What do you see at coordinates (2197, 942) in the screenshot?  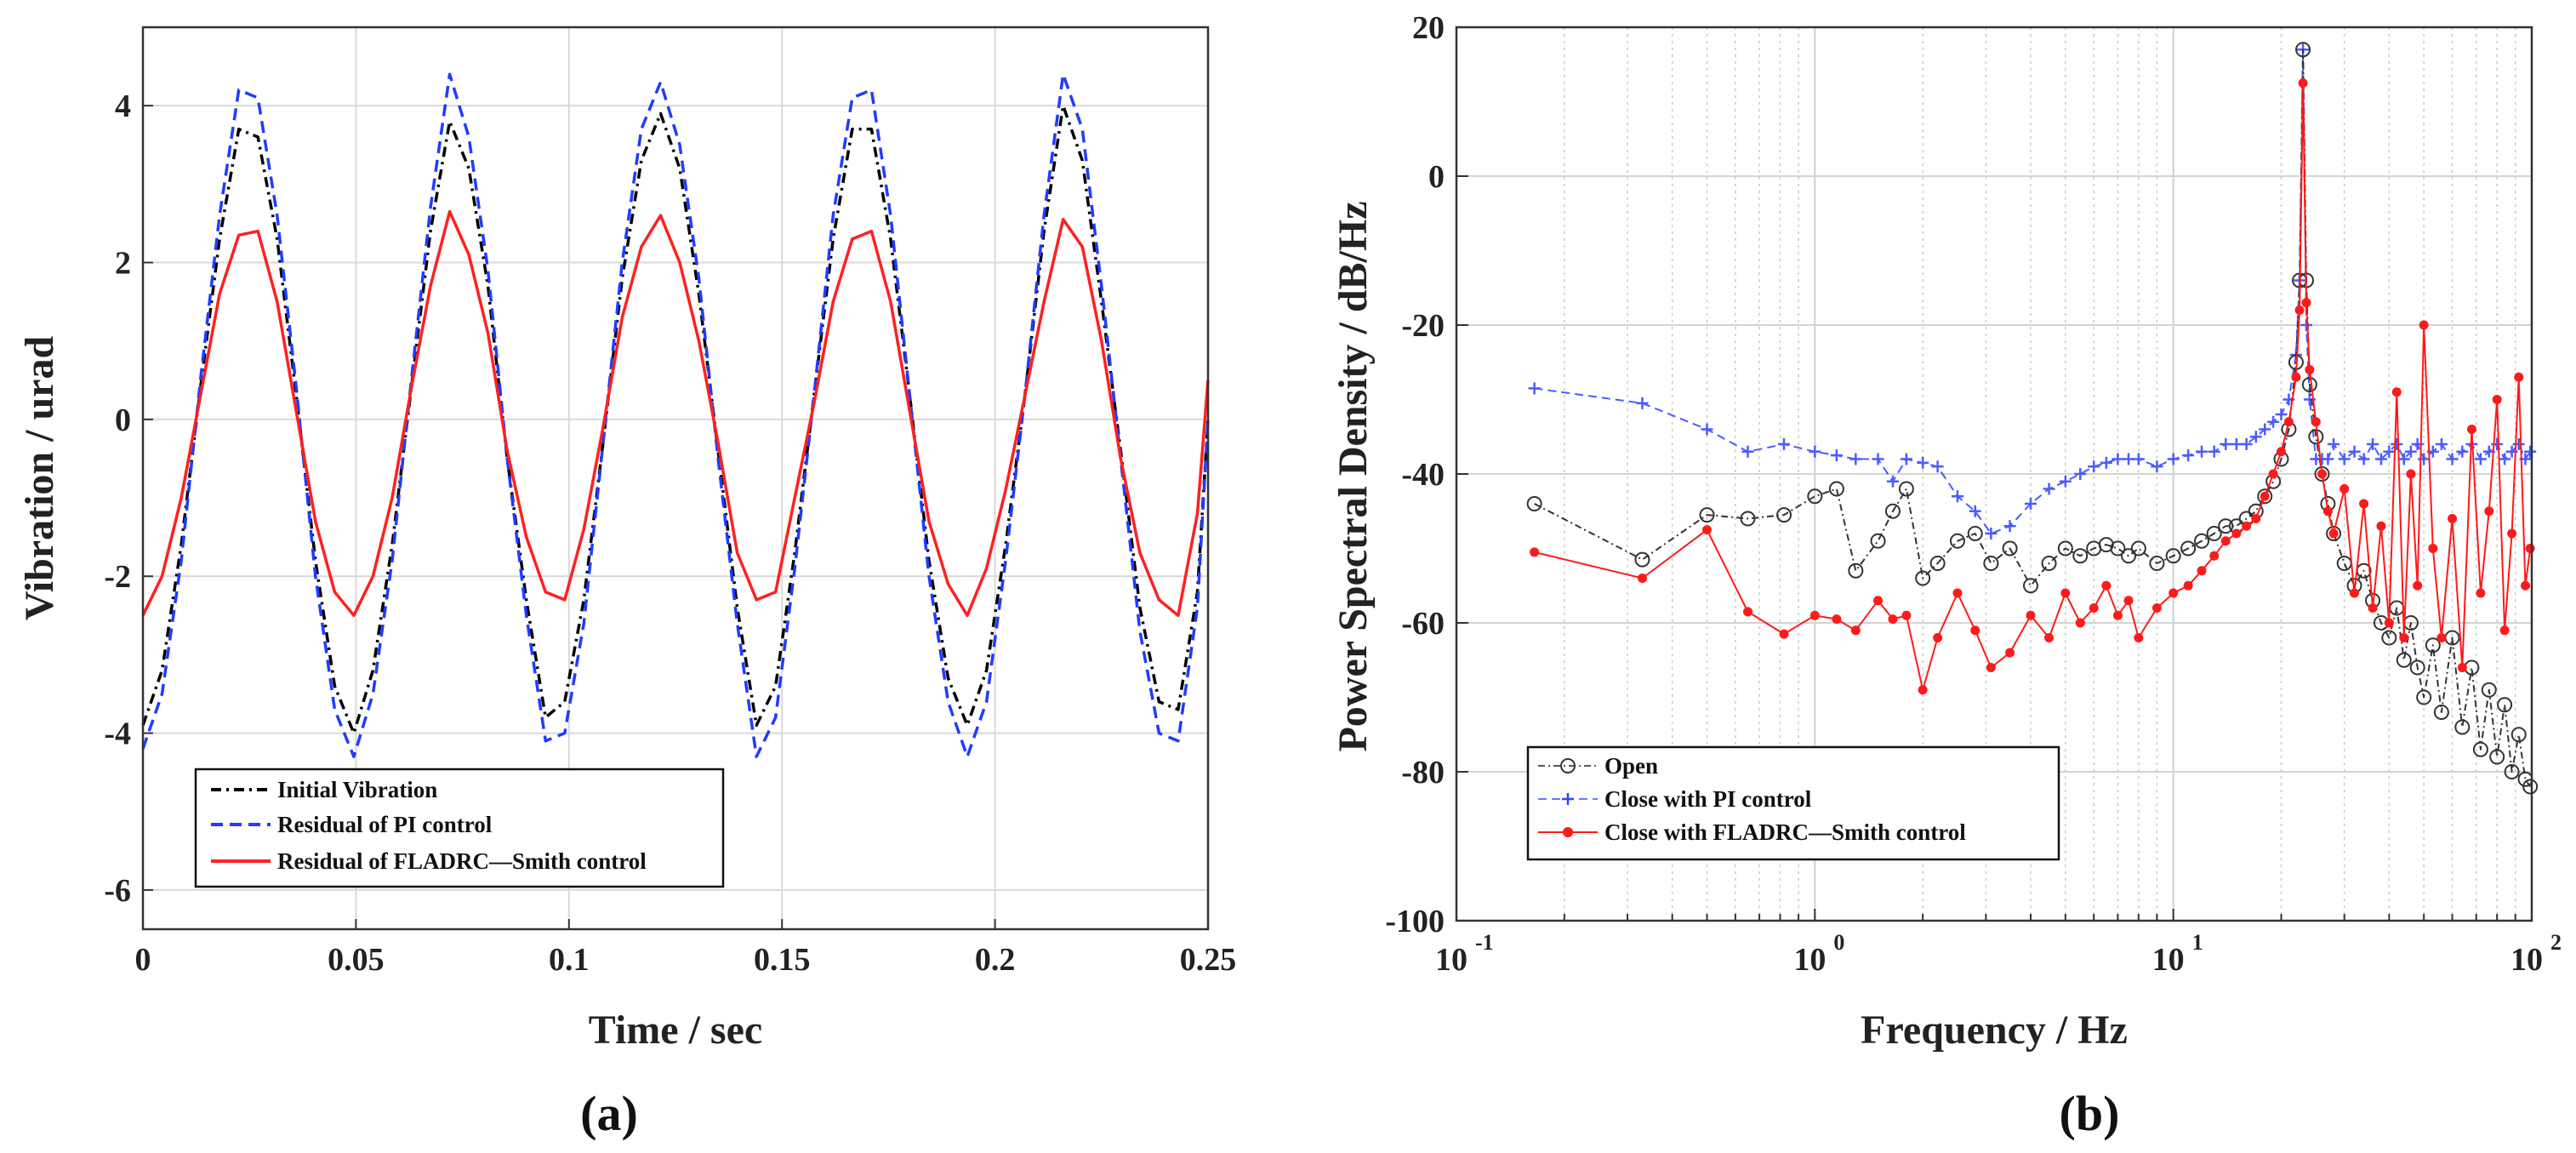 I see `x-tick-exponent: 1` at bounding box center [2197, 942].